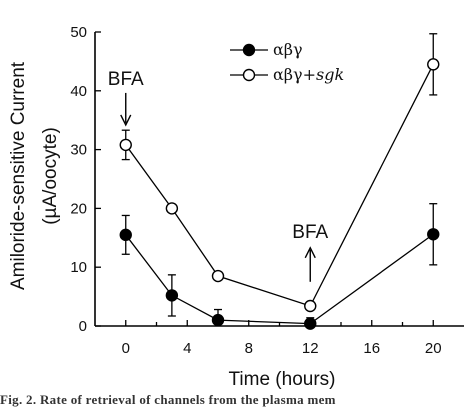 This screenshot has width=474, height=407. Describe the element at coordinates (78, 32) in the screenshot. I see `y-tick-label: 50` at that location.